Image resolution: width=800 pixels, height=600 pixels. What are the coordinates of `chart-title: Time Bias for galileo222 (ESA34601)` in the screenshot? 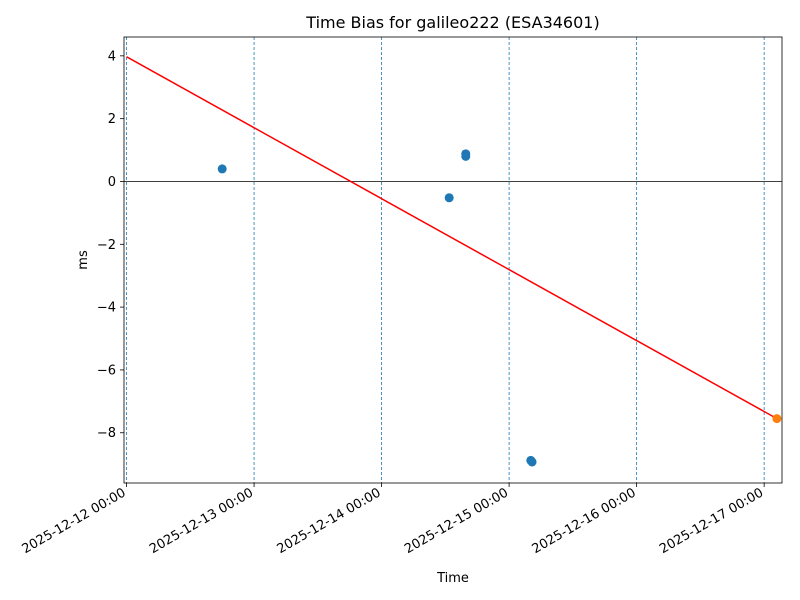 It's located at (452, 22).